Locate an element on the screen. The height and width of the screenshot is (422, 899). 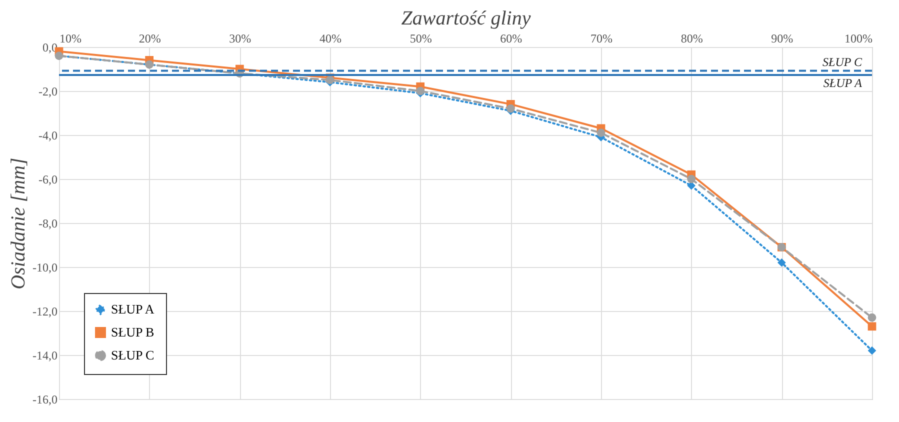
x-tick-label: 80% is located at coordinates (691, 39).